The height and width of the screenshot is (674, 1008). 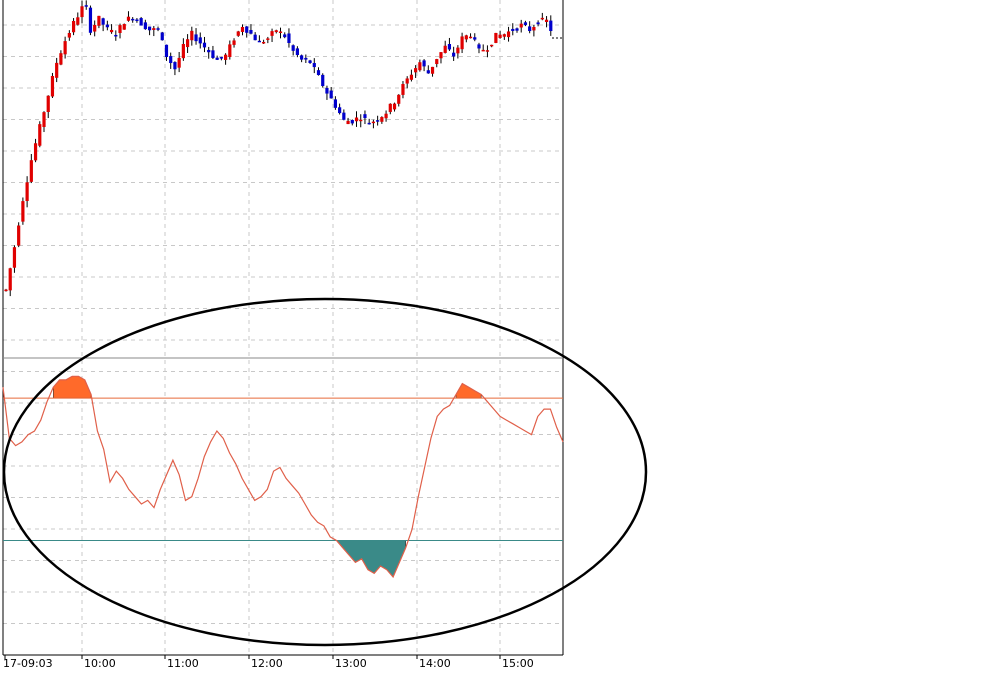 What do you see at coordinates (518, 663) in the screenshot?
I see `x-tick-label: 15:00` at bounding box center [518, 663].